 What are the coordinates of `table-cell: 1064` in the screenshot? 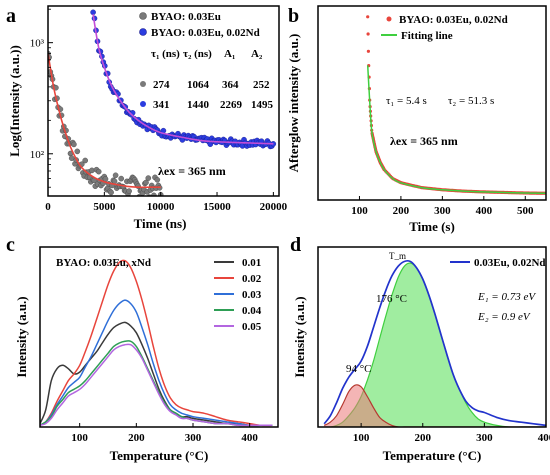 It's located at (198, 85).